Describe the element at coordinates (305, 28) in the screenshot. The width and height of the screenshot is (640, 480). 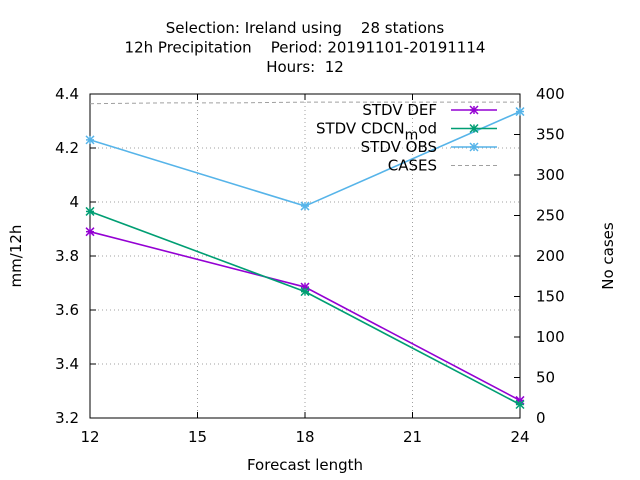
I see `chart-title-line: Selection: Ireland using 28 stations` at that location.